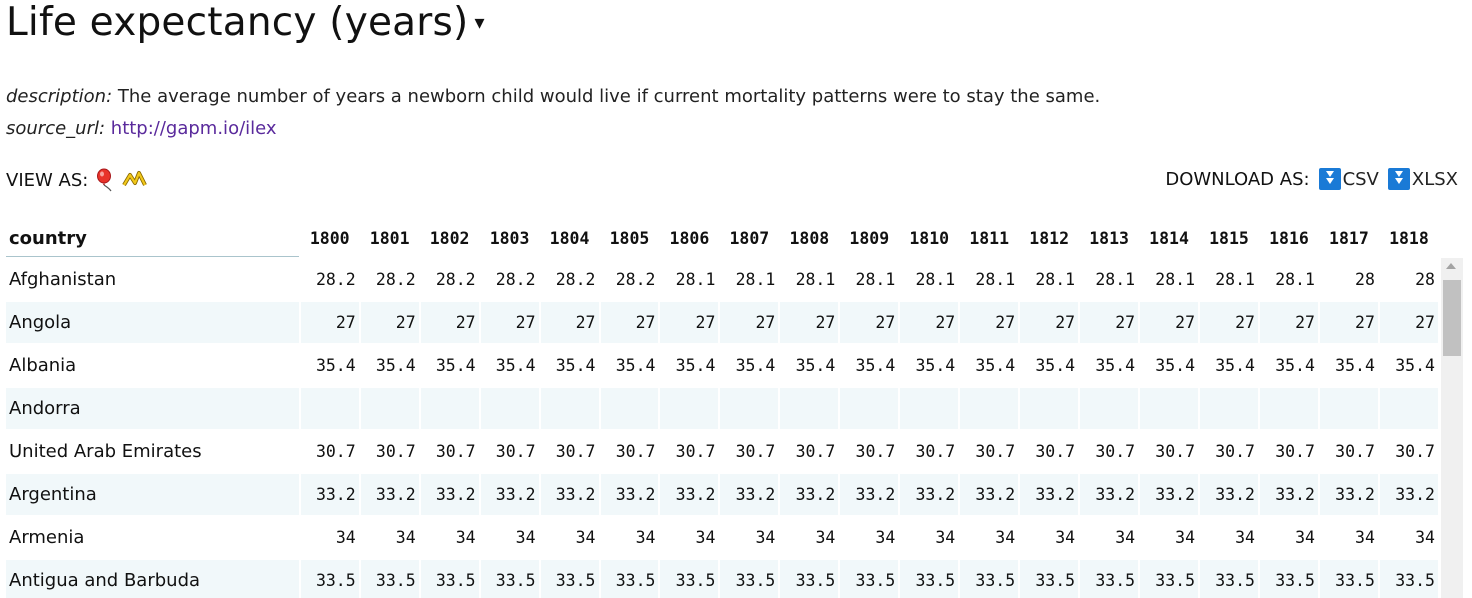 Image resolution: width=1472 pixels, height=598 pixels. I want to click on column-header-year: 1818, so click(1409, 238).